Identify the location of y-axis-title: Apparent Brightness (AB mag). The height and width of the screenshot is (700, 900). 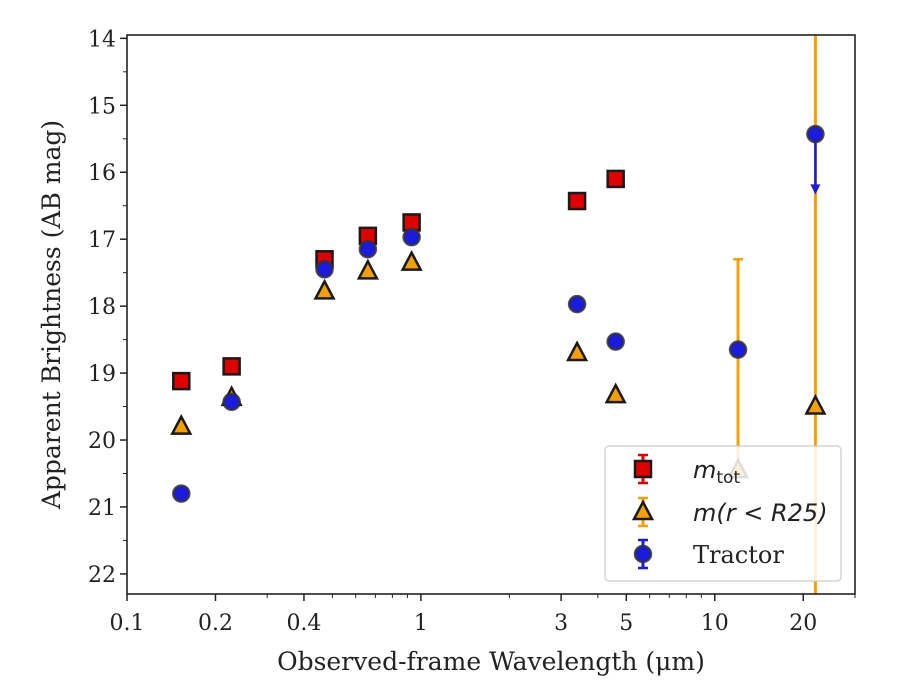
(51, 315).